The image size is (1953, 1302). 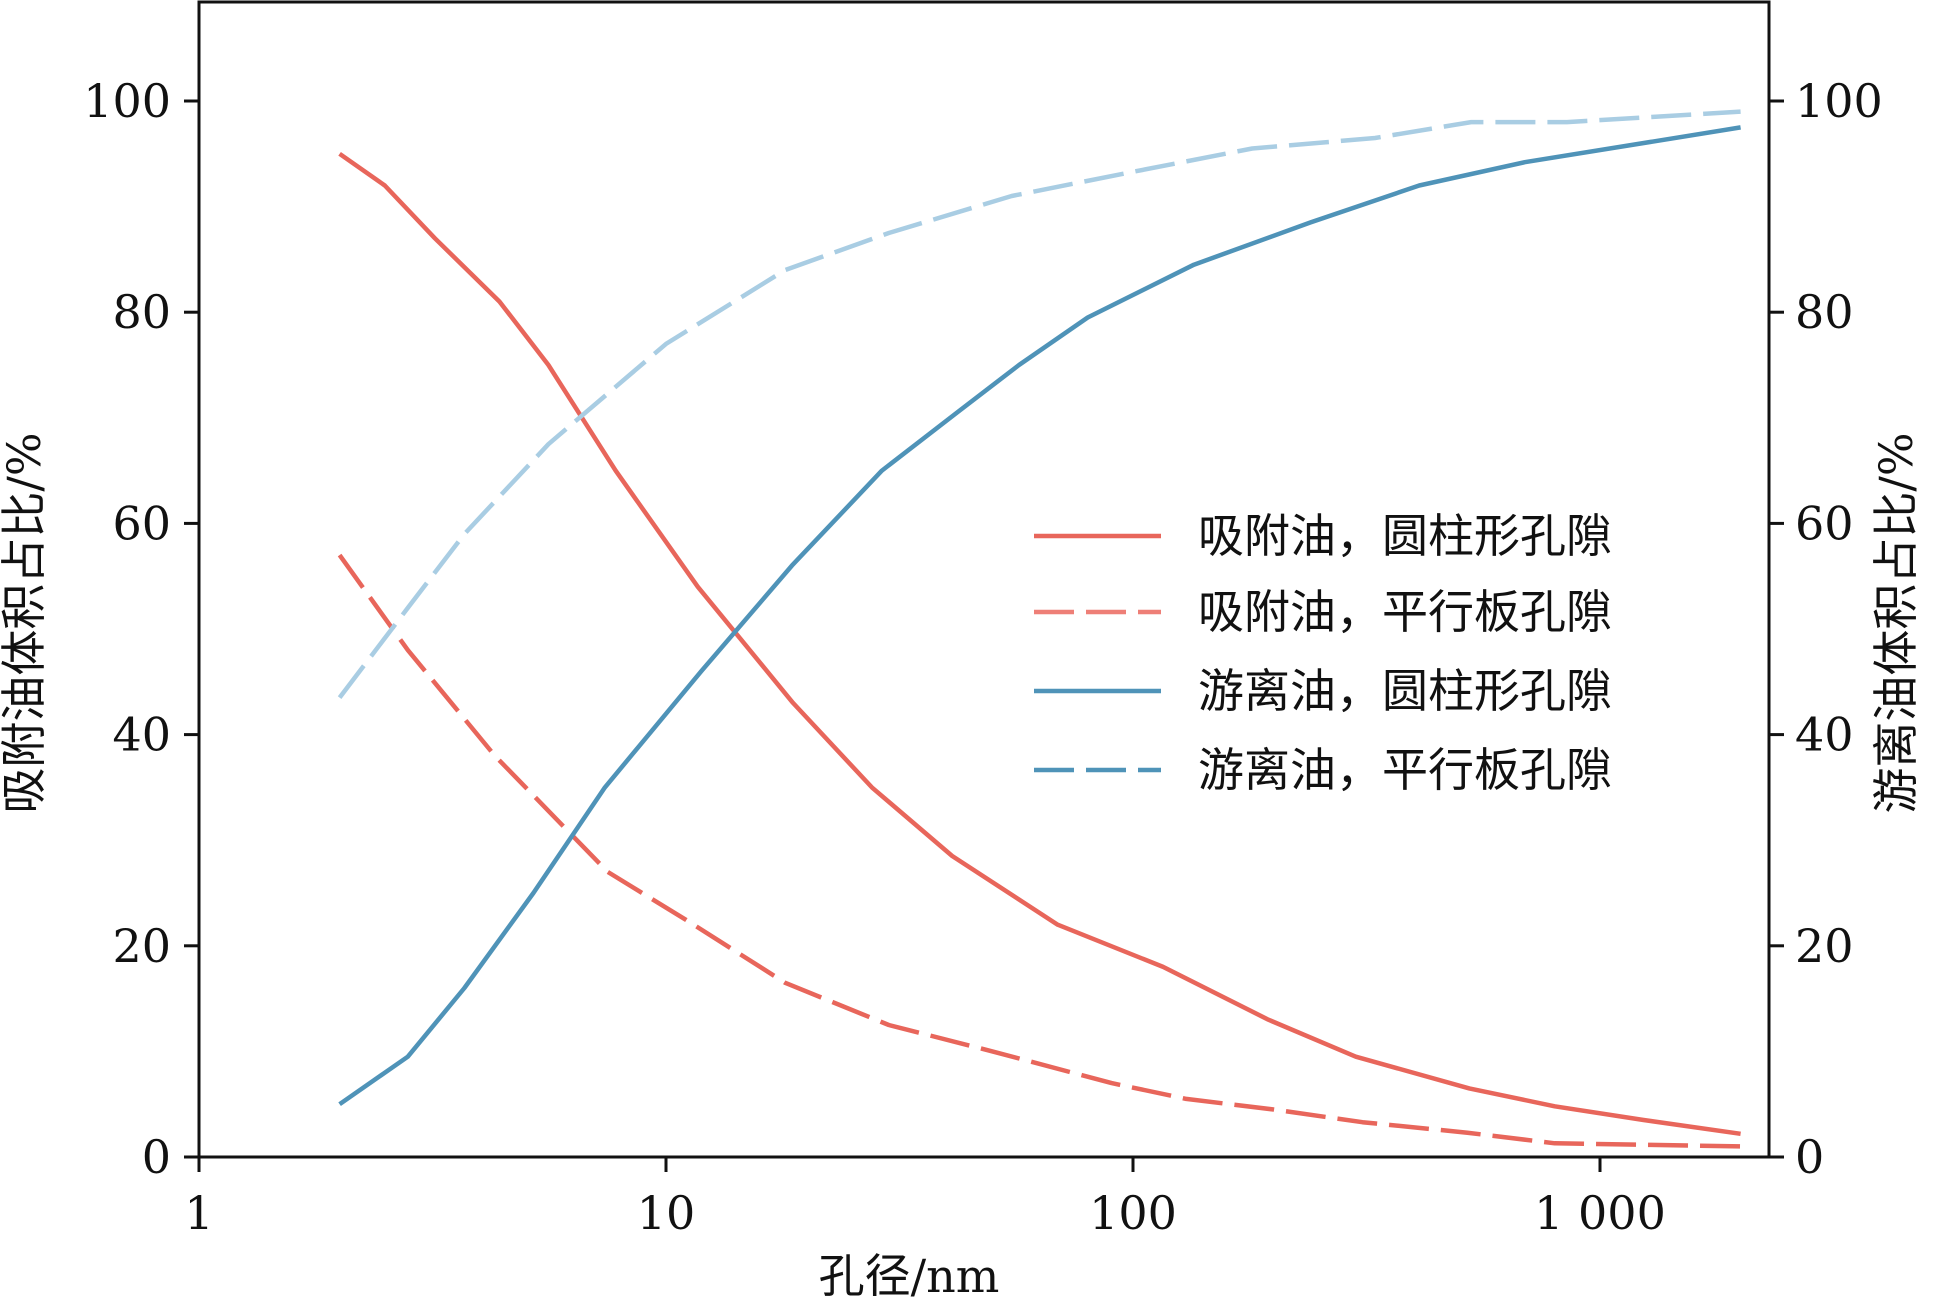 I want to click on left-y-axis-label: 吸附油体积占比/%, so click(x=25, y=622).